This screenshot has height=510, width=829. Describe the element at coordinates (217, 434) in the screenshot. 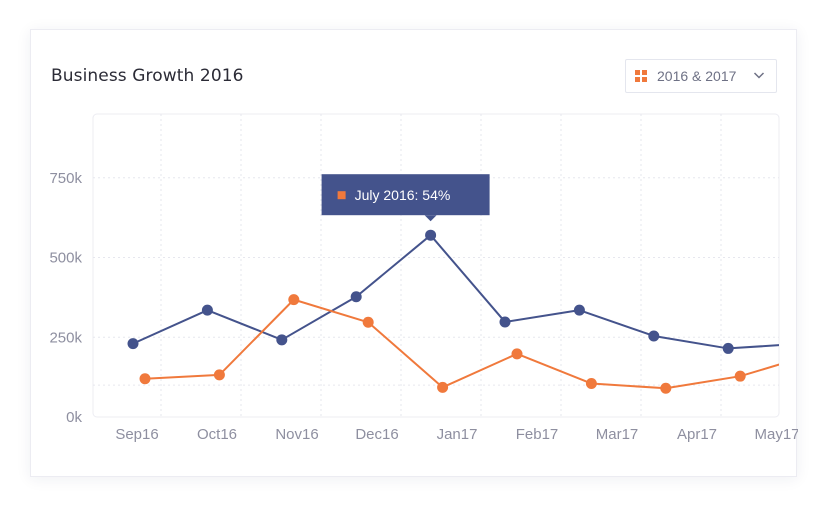

I see `x-tick-label: Oct16` at that location.